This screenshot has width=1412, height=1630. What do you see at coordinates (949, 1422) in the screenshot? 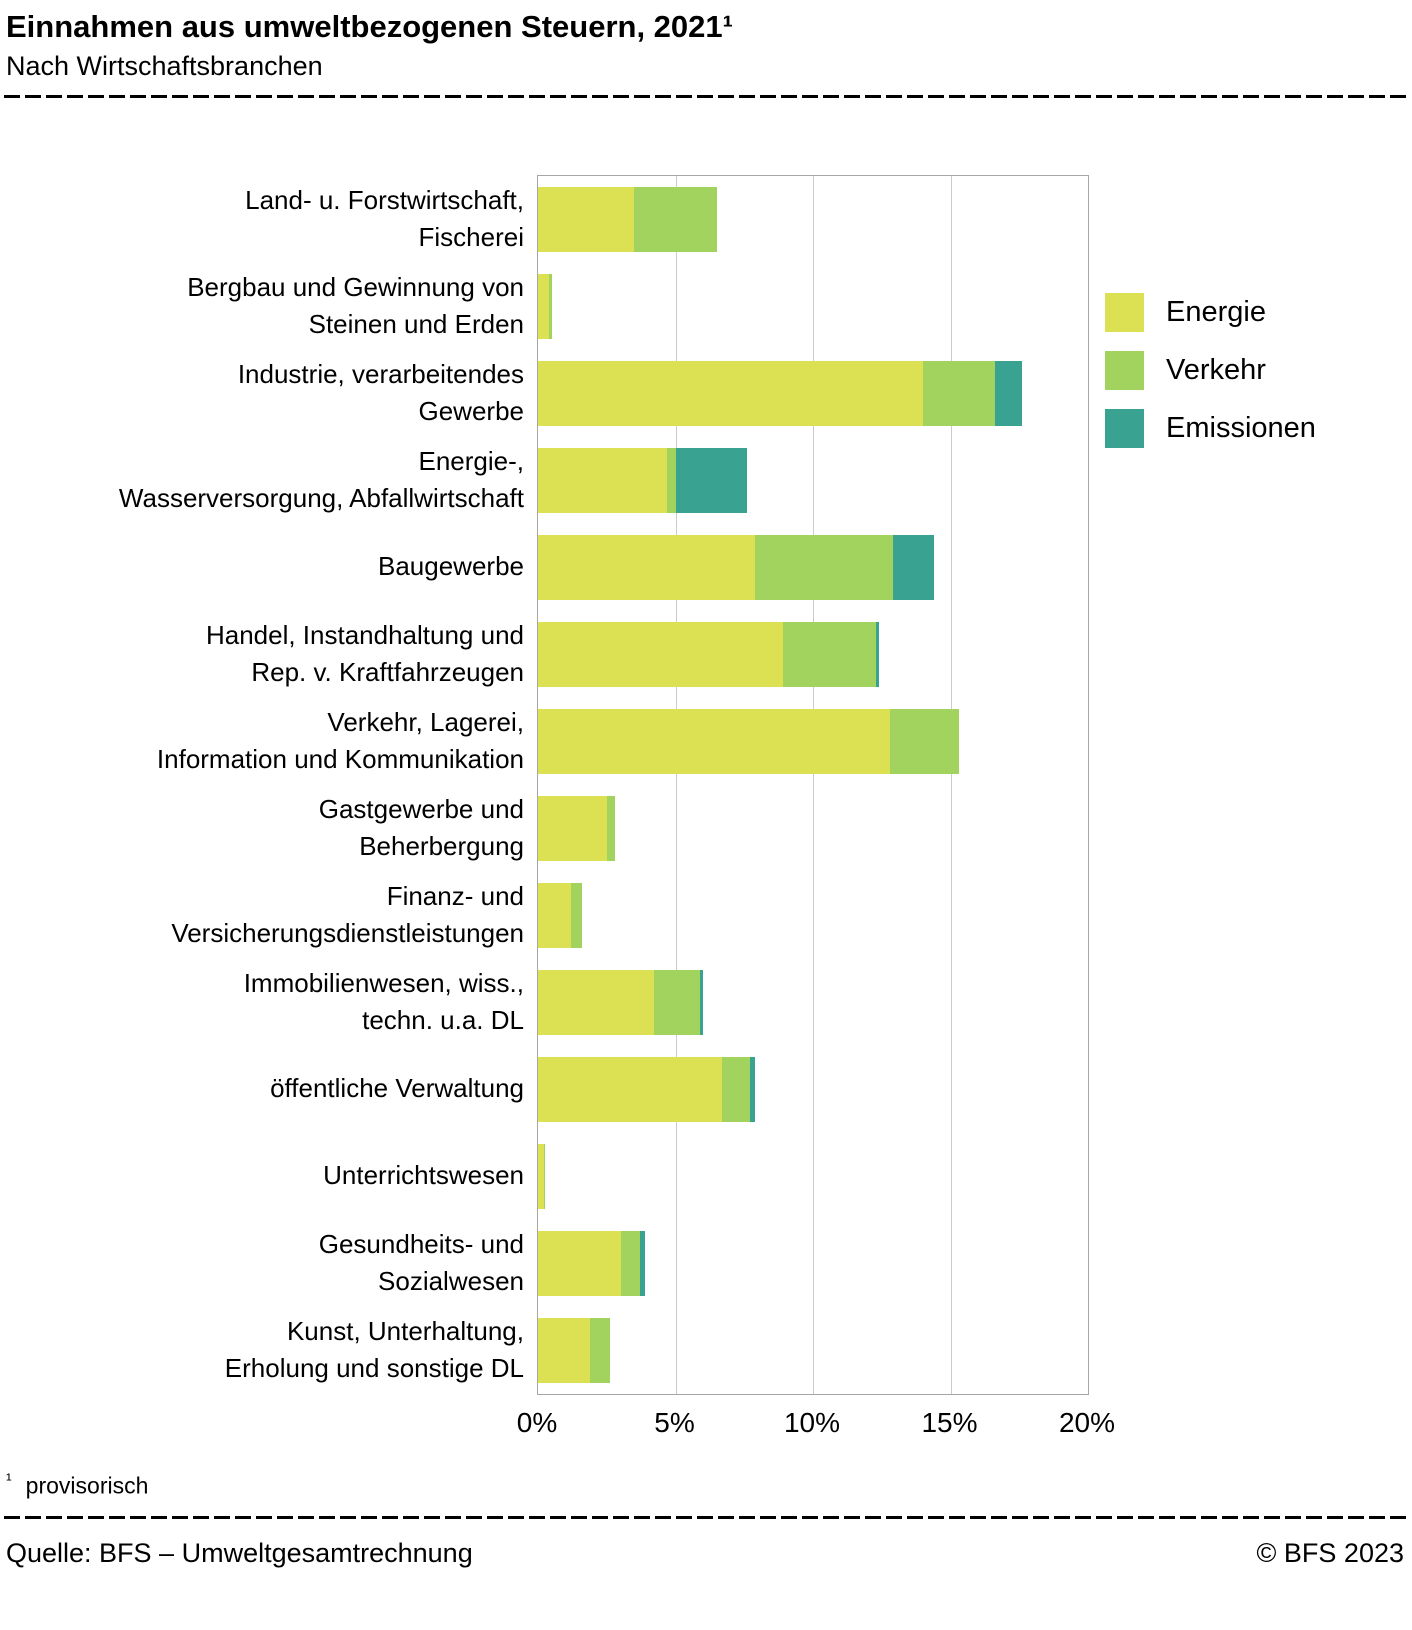
I see `x-tick-label: 15%` at bounding box center [949, 1422].